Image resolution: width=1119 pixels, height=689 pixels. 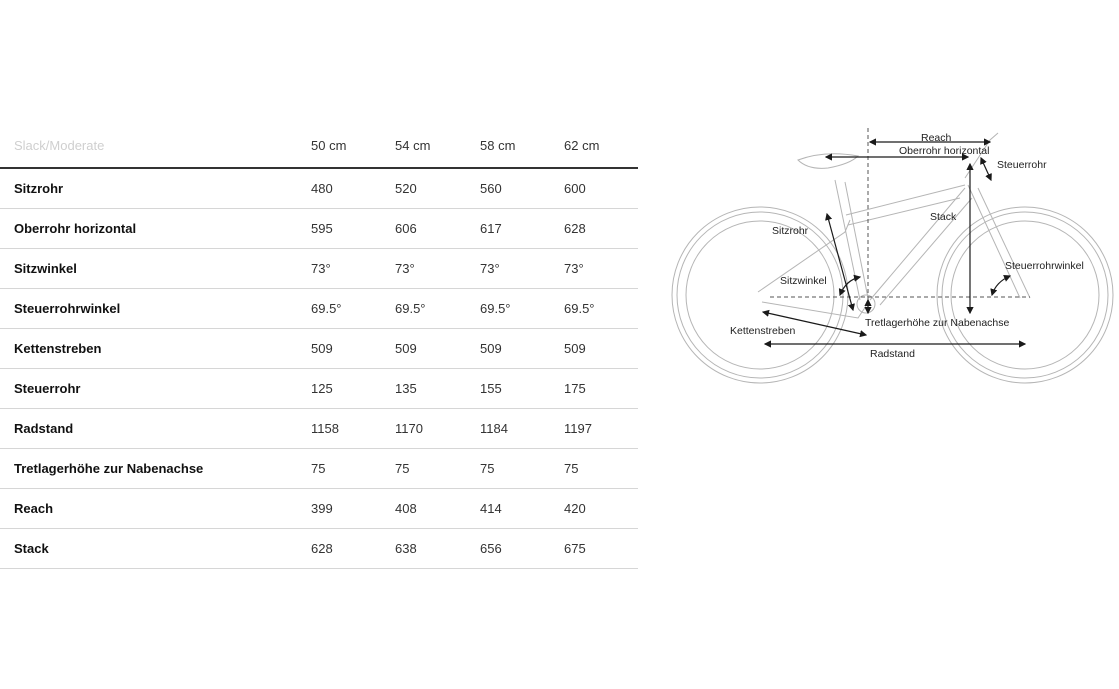 I want to click on table-row: Tretlagerhöhe zur Nabenachse 75 75 75 75, so click(x=319, y=469).